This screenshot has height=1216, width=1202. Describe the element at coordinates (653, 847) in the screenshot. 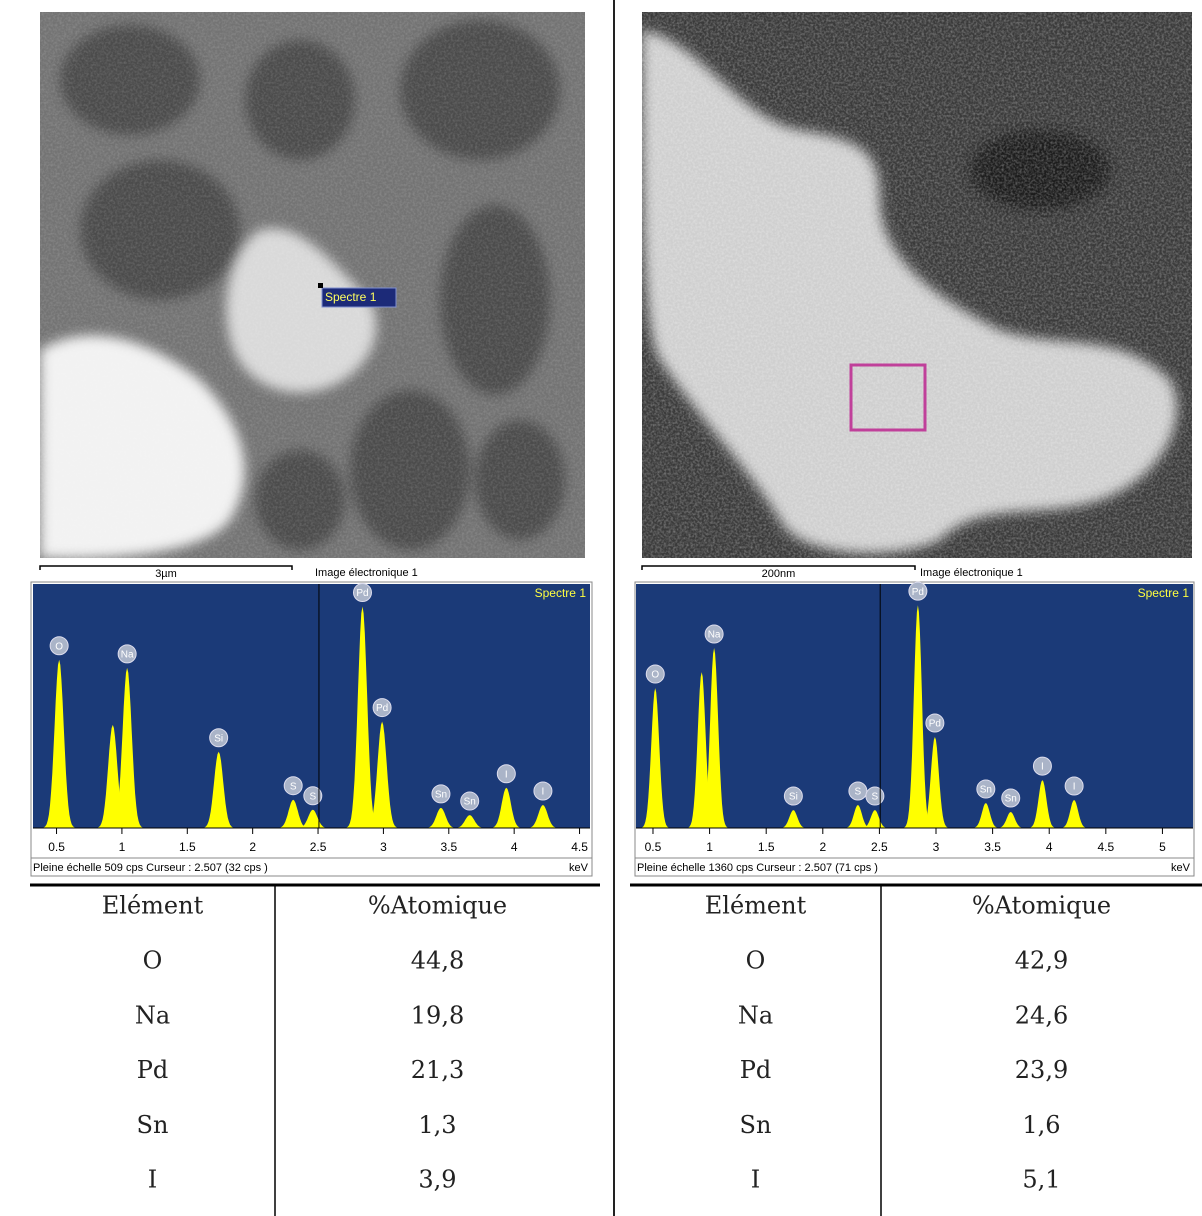

I see `x-tick-label: 0.5` at that location.